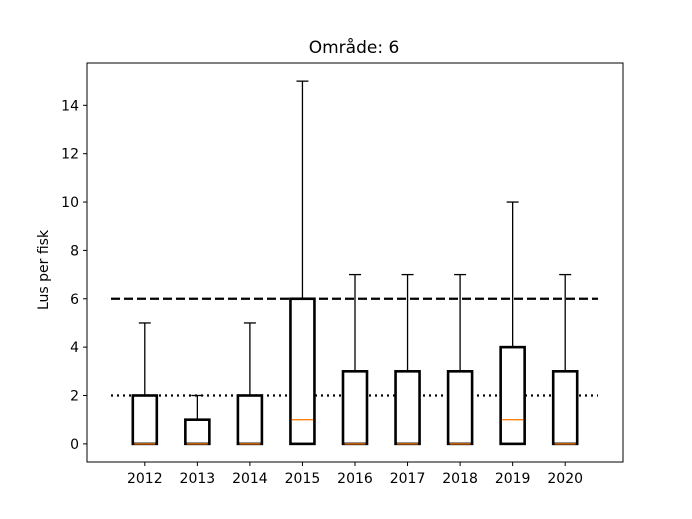 This screenshot has height=519, width=692. I want to click on box-2018, so click(460, 408).